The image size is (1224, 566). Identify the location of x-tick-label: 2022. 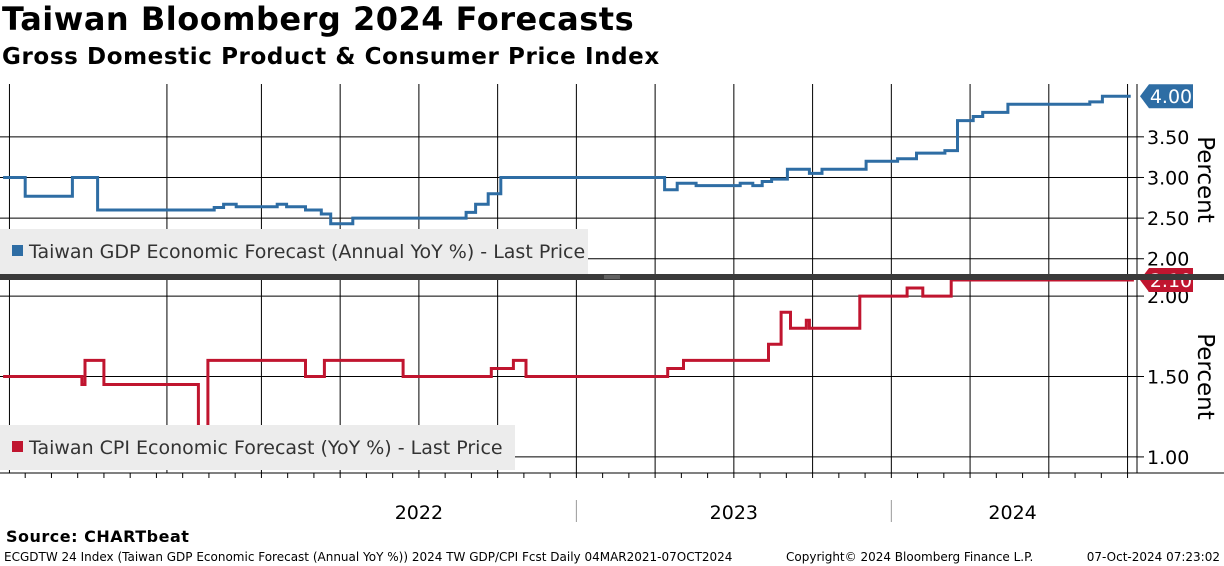
(419, 513).